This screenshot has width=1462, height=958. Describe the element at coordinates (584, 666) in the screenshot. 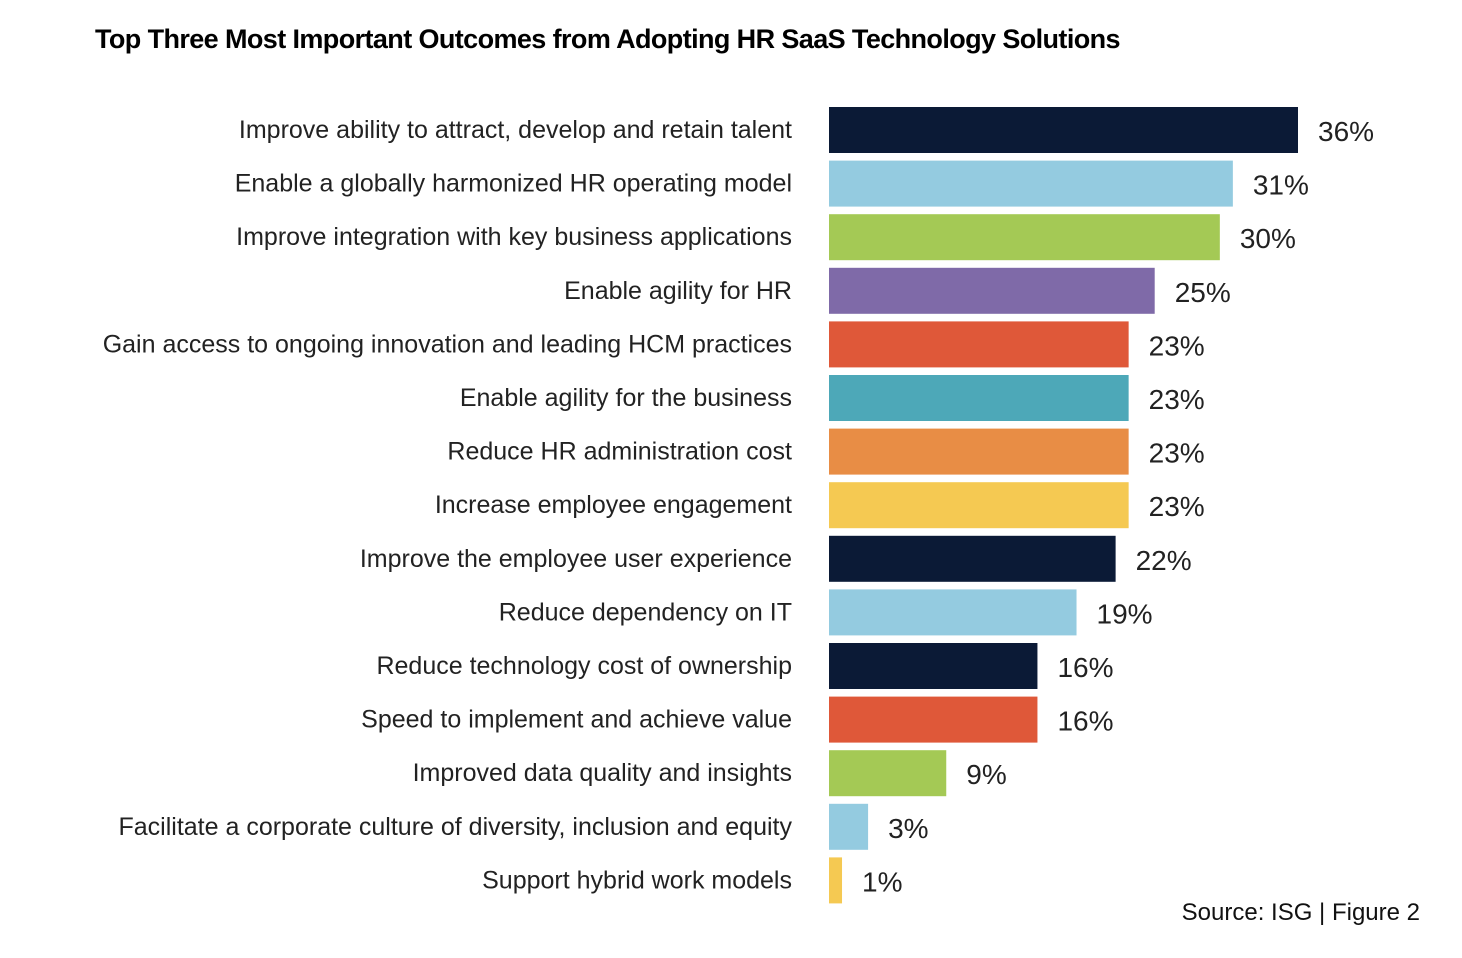

I see `category-label: Reduce technology cost of ownership` at that location.